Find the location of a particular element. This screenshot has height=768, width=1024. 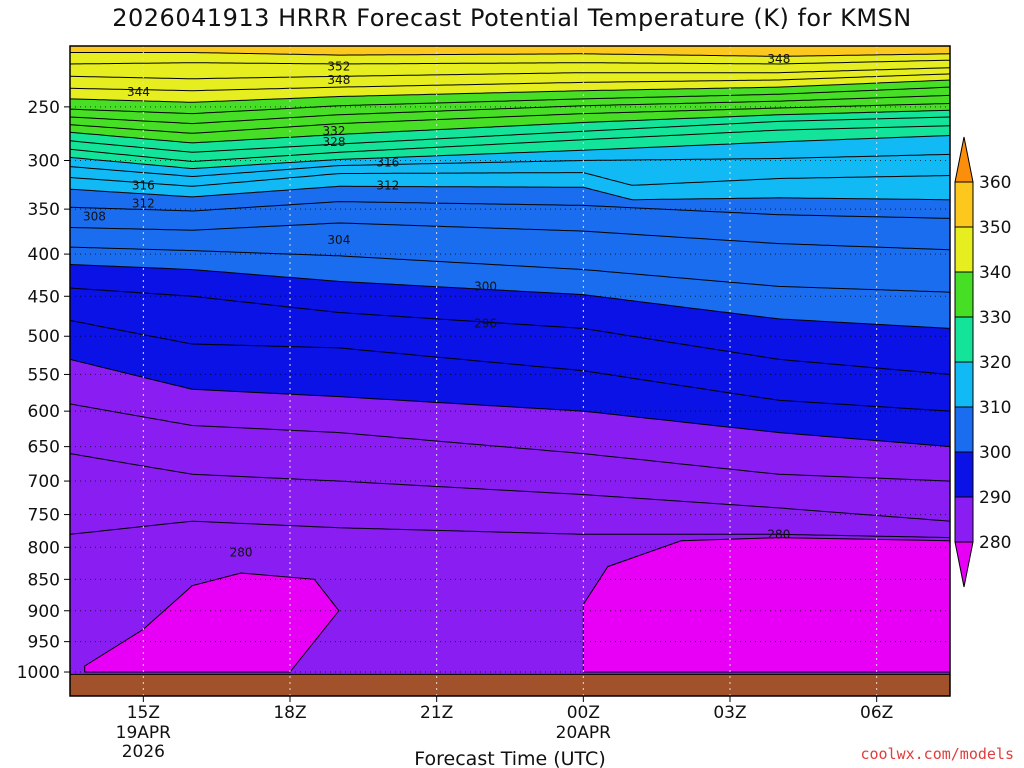

colorbar-tick-label: 330 is located at coordinates (995, 318).